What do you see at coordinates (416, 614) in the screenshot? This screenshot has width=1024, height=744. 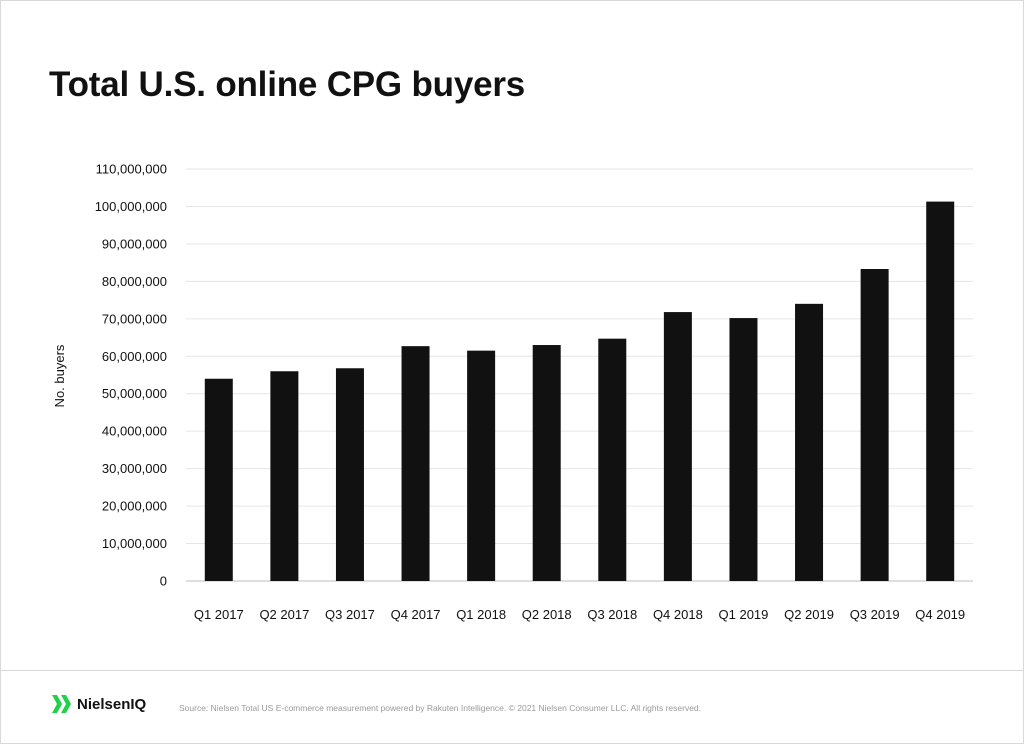 I see `x-tick-label: Q4 2017` at bounding box center [416, 614].